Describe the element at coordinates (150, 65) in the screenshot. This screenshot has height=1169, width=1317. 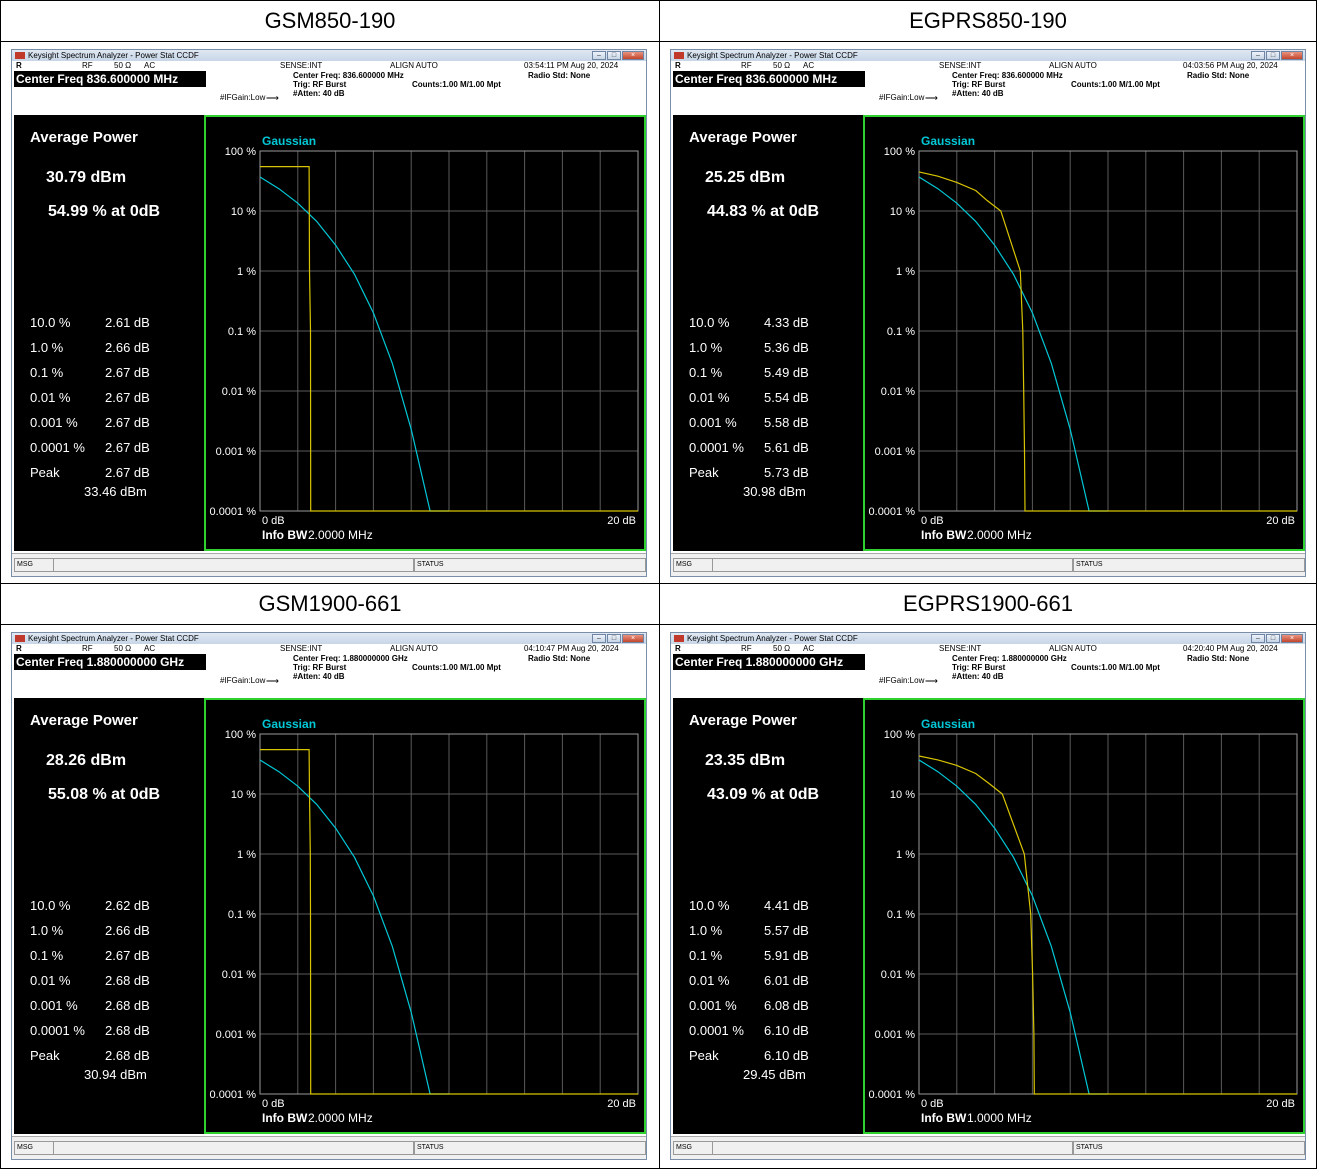
I see `header-coupling: AC` at that location.